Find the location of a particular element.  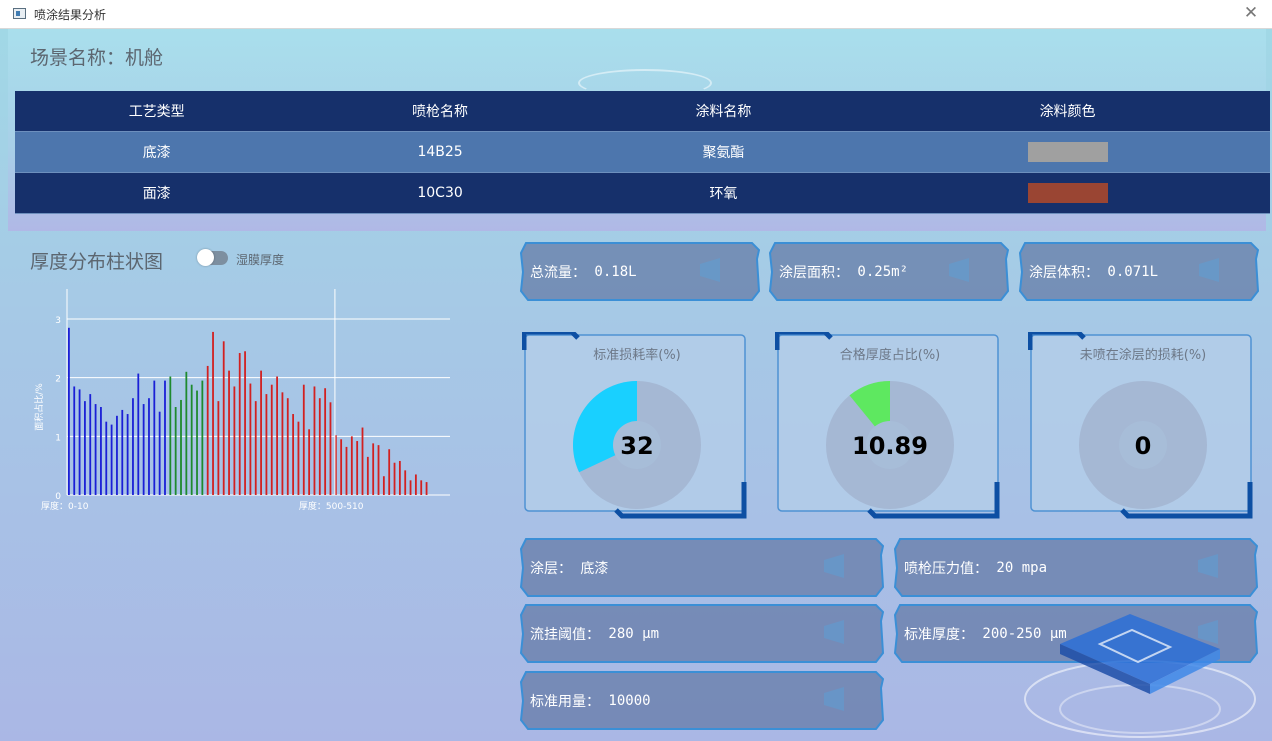

table-row: 底漆 14B25 聚氨酯 is located at coordinates (642, 152).